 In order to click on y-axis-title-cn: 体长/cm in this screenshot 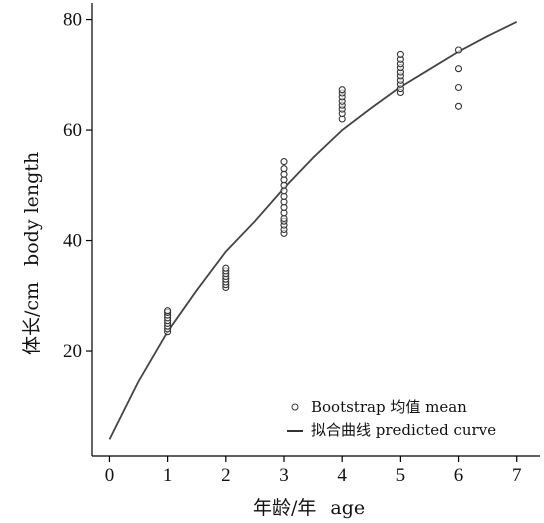, I will do `click(32, 318)`.